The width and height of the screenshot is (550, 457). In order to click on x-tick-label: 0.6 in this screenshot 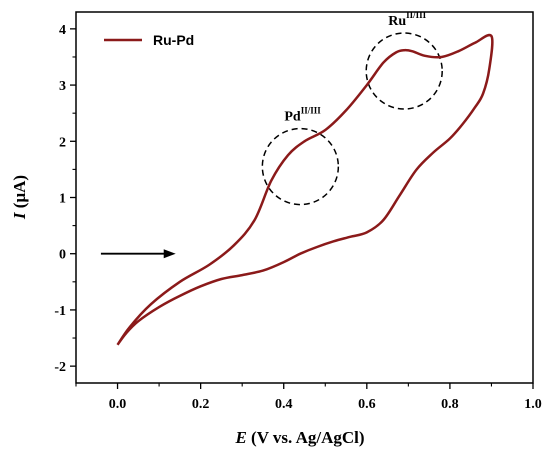, I will do `click(367, 404)`.